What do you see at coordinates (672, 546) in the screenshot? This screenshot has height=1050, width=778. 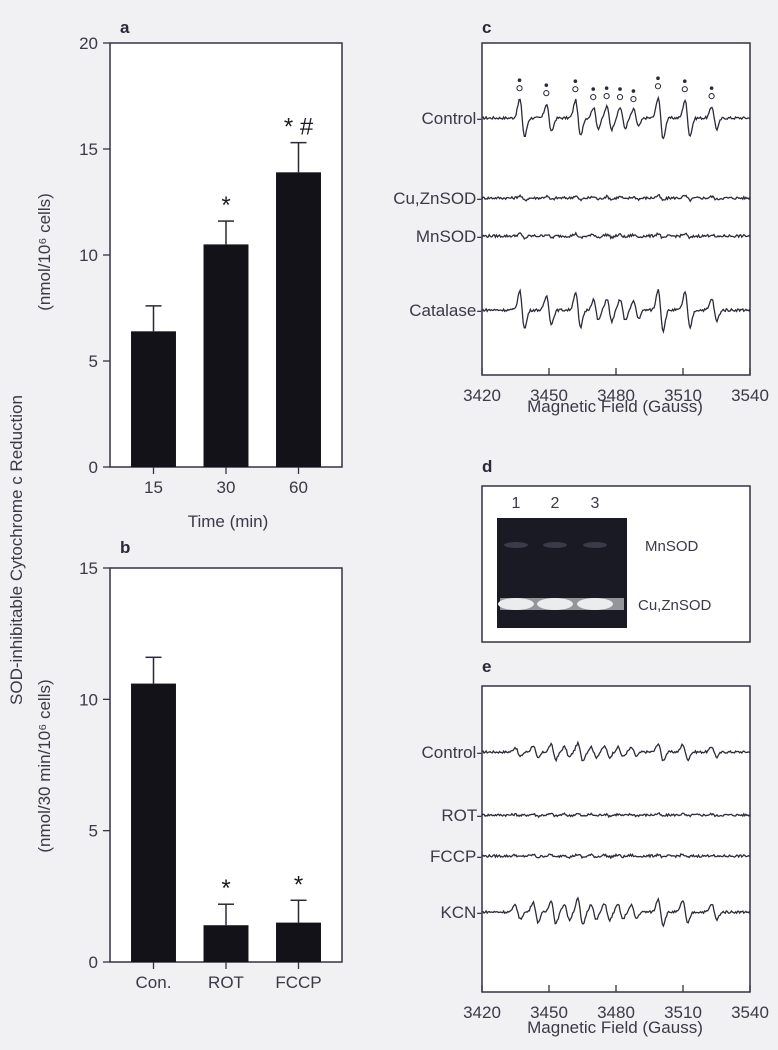 I see `gel-band-label: MnSOD` at bounding box center [672, 546].